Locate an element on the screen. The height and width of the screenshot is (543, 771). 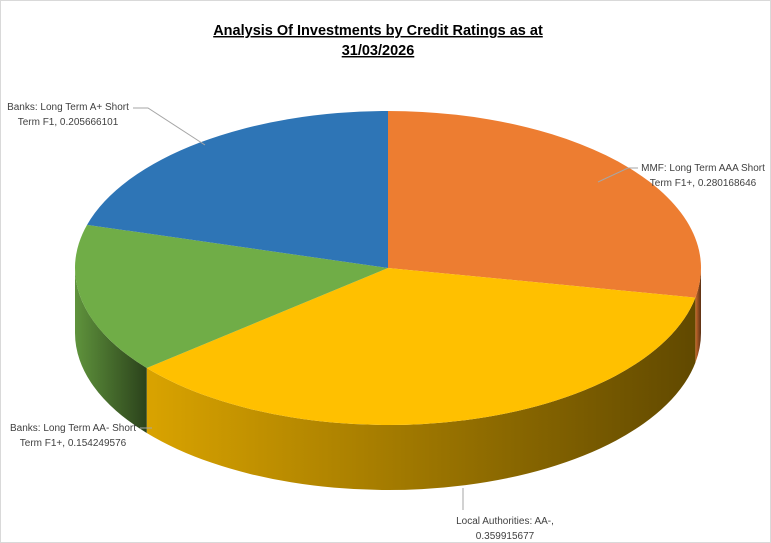
text-line: Banks: Long Term A+ Short is located at coordinates (68, 107).